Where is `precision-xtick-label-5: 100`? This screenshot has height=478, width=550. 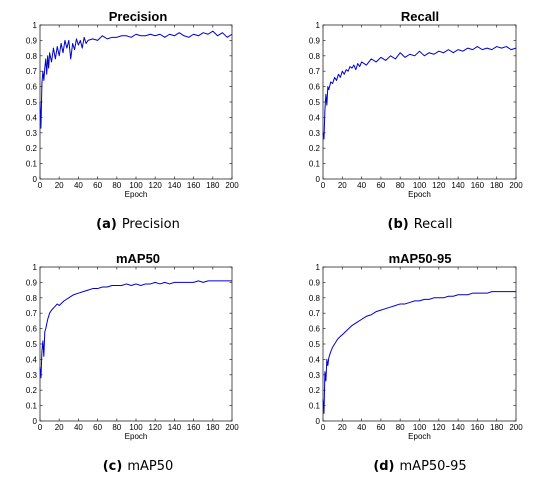 precision-xtick-label-5: 100 is located at coordinates (136, 185).